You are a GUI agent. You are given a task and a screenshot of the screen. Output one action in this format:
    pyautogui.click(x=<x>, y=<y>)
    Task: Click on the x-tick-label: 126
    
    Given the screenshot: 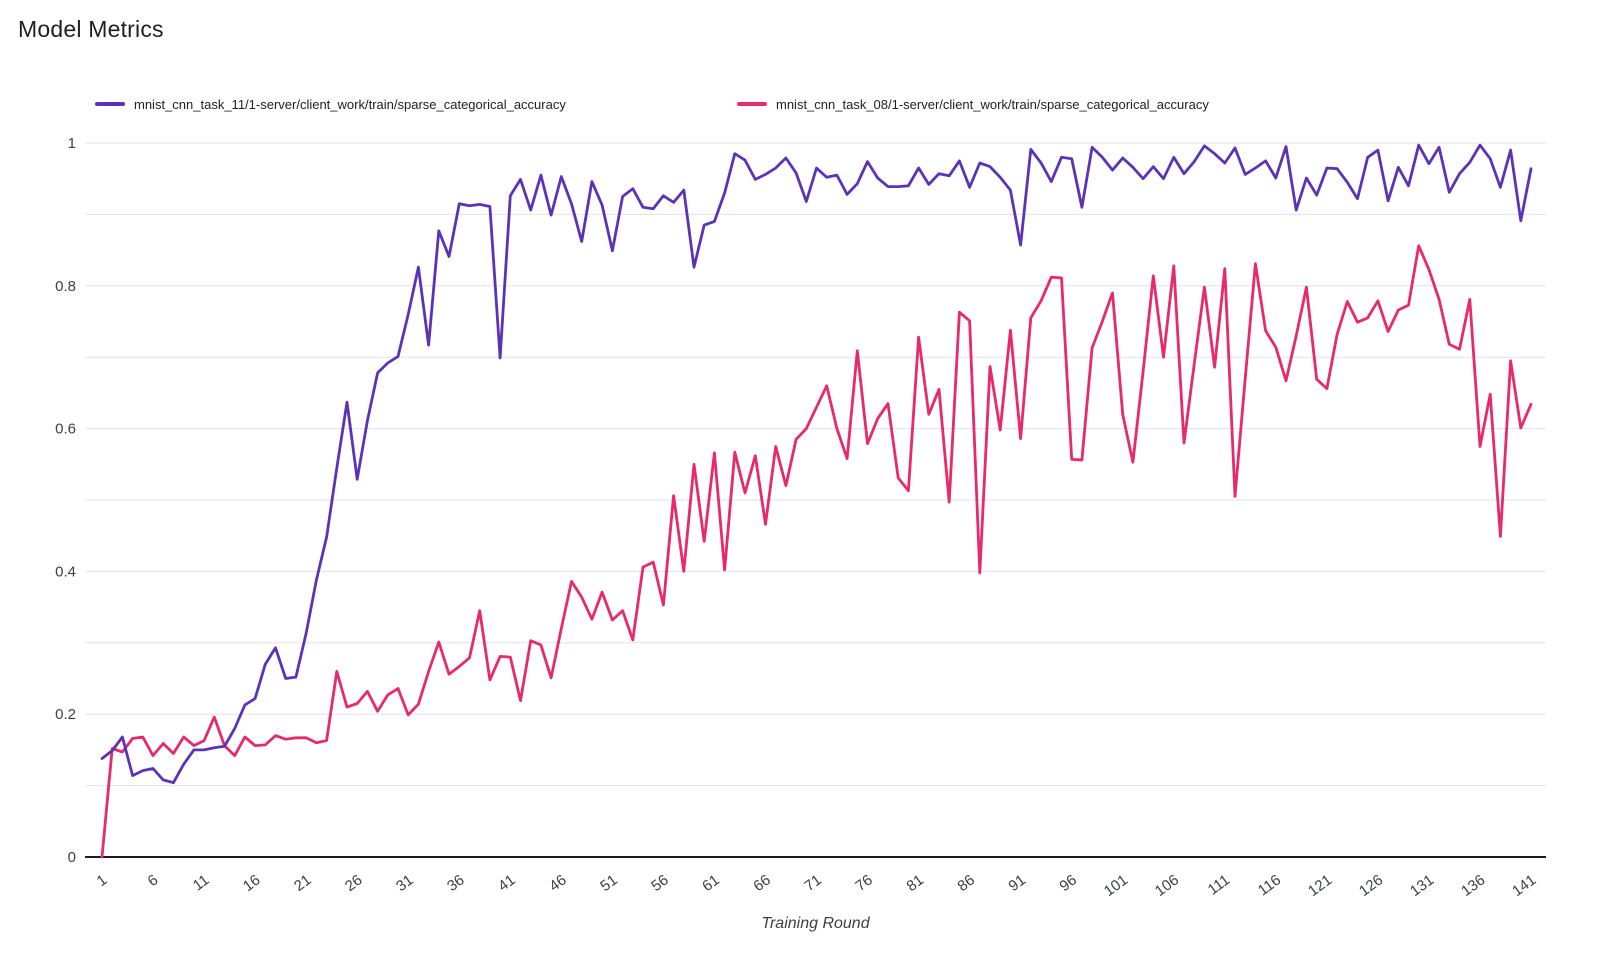 What is the action you would take?
    pyautogui.click(x=1371, y=885)
    